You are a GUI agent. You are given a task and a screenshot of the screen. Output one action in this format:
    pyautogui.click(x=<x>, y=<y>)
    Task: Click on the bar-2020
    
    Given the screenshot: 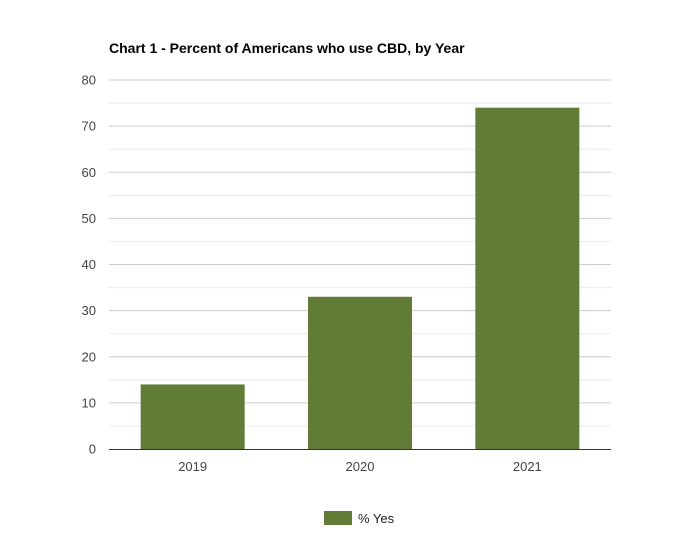 What is the action you would take?
    pyautogui.click(x=360, y=372)
    